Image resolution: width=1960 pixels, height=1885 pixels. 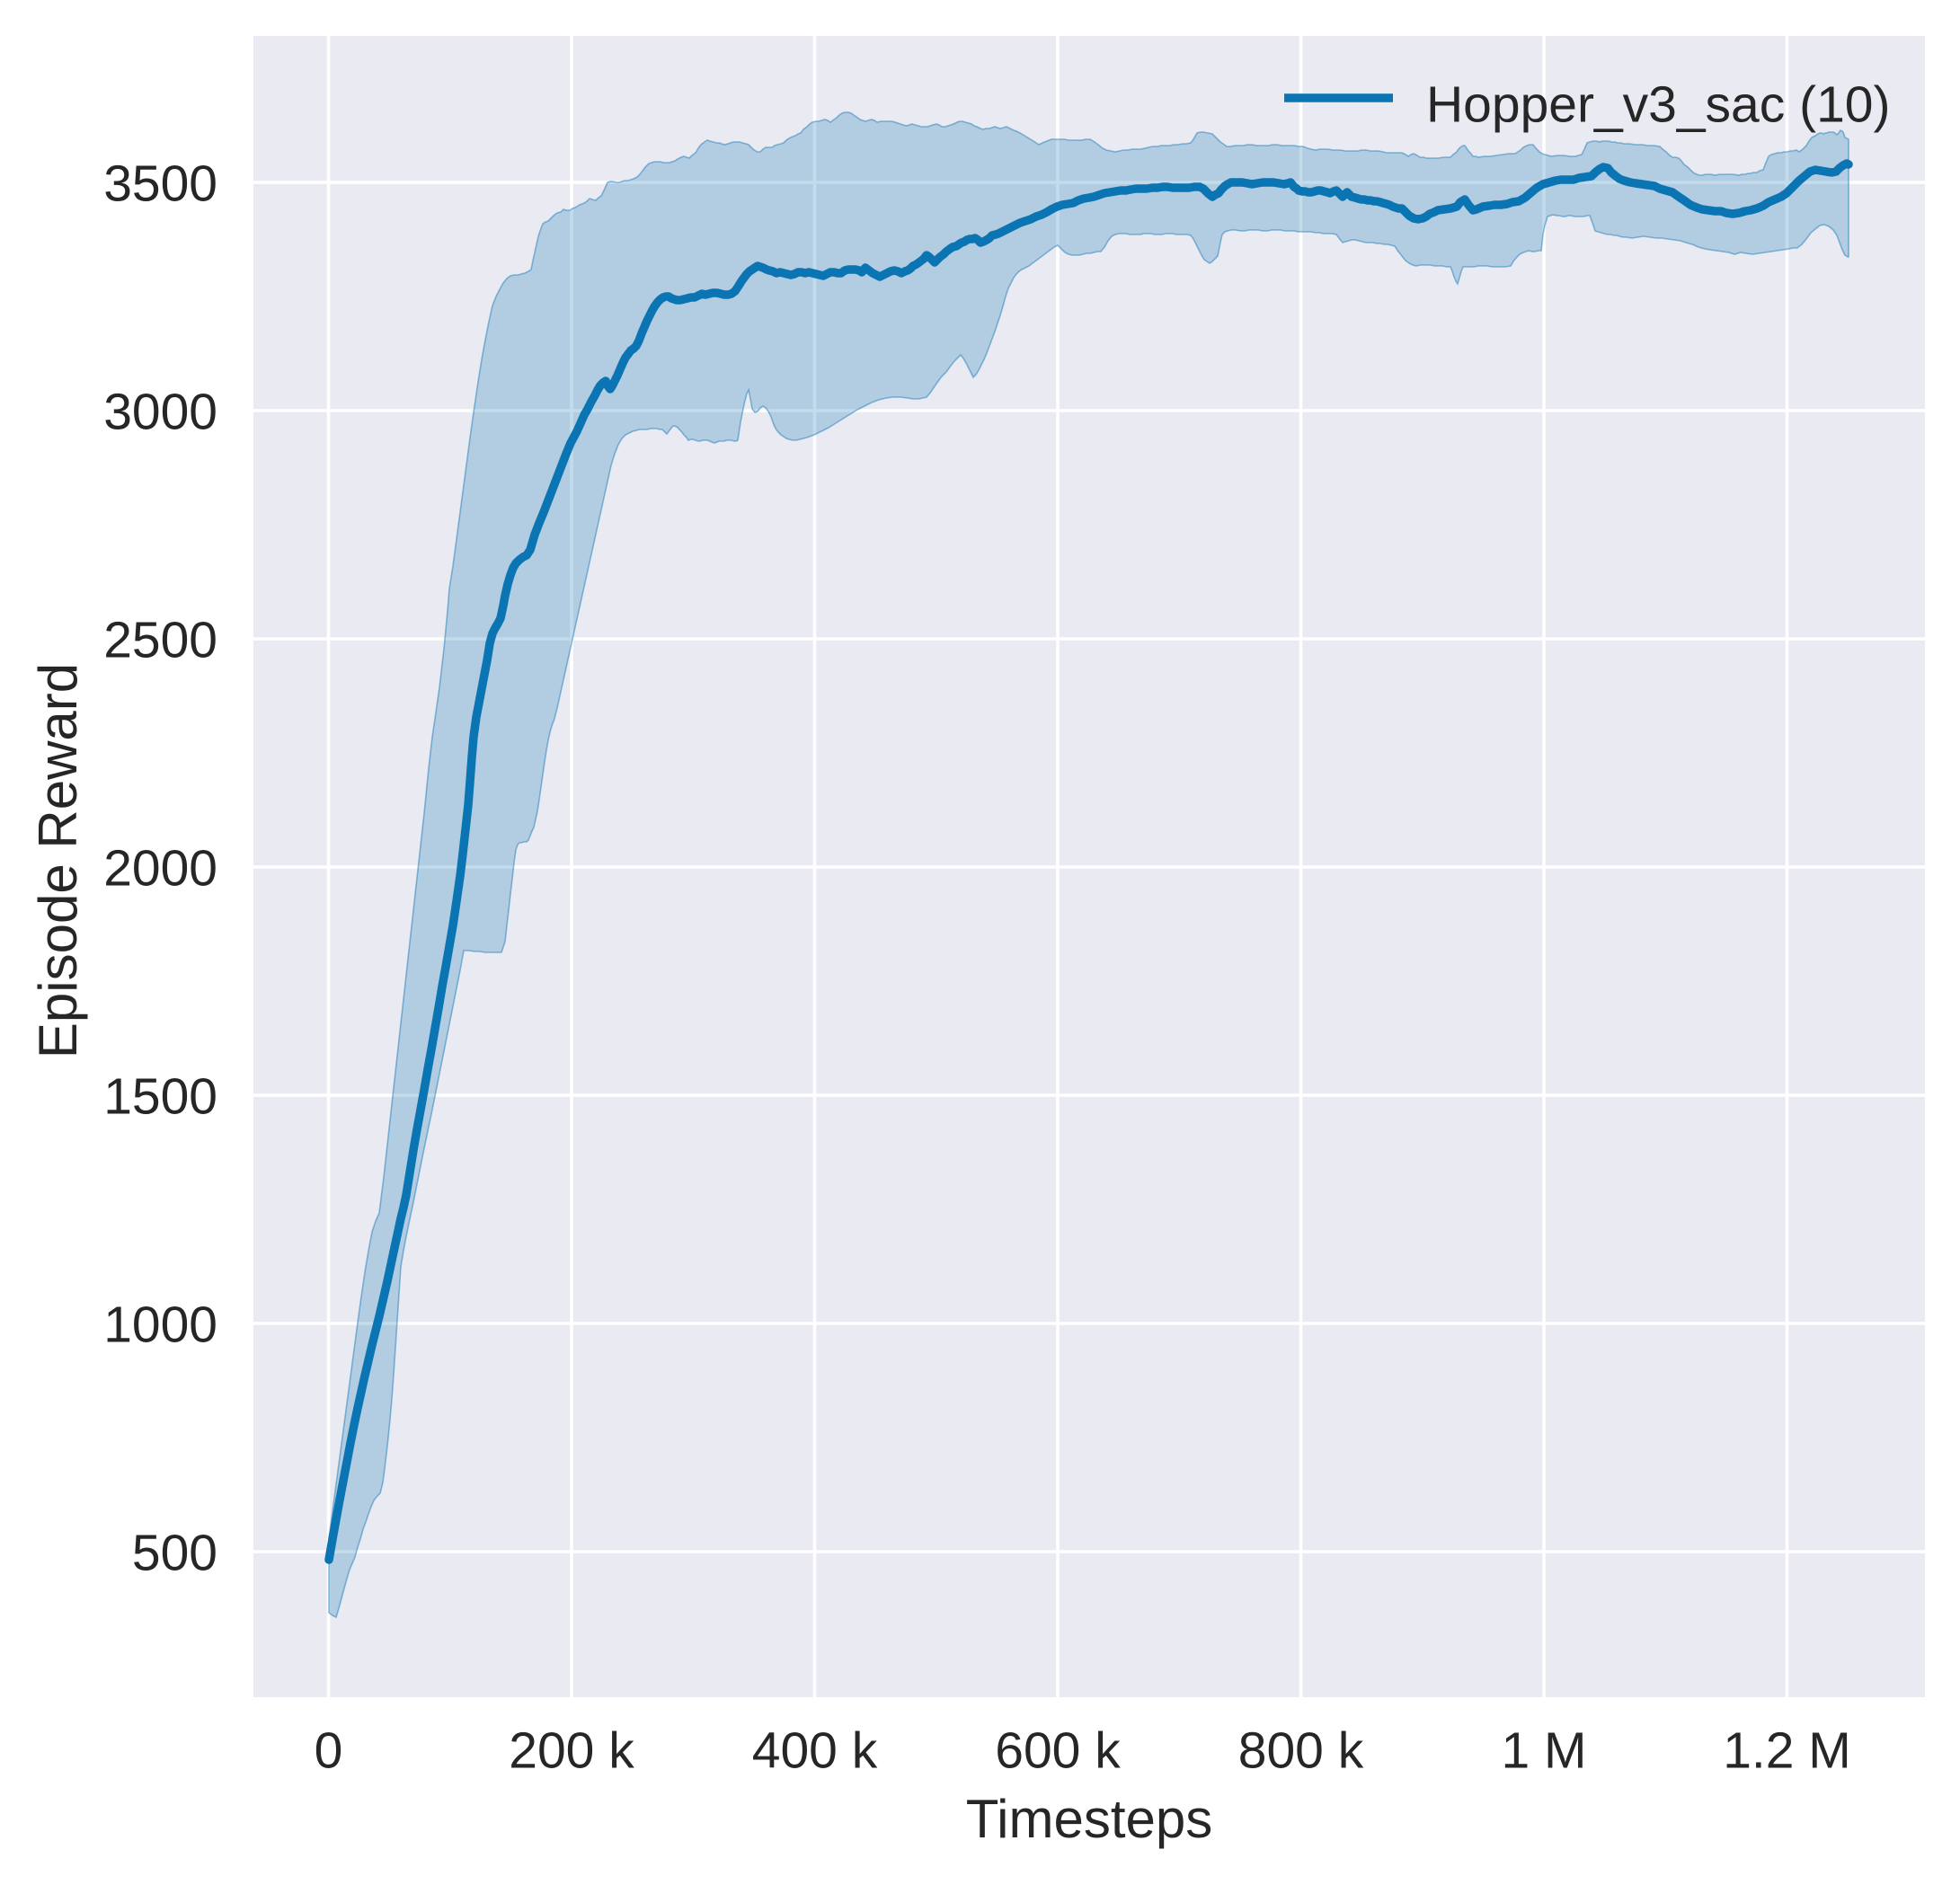 I want to click on svg-text: 2500, so click(x=160, y=639).